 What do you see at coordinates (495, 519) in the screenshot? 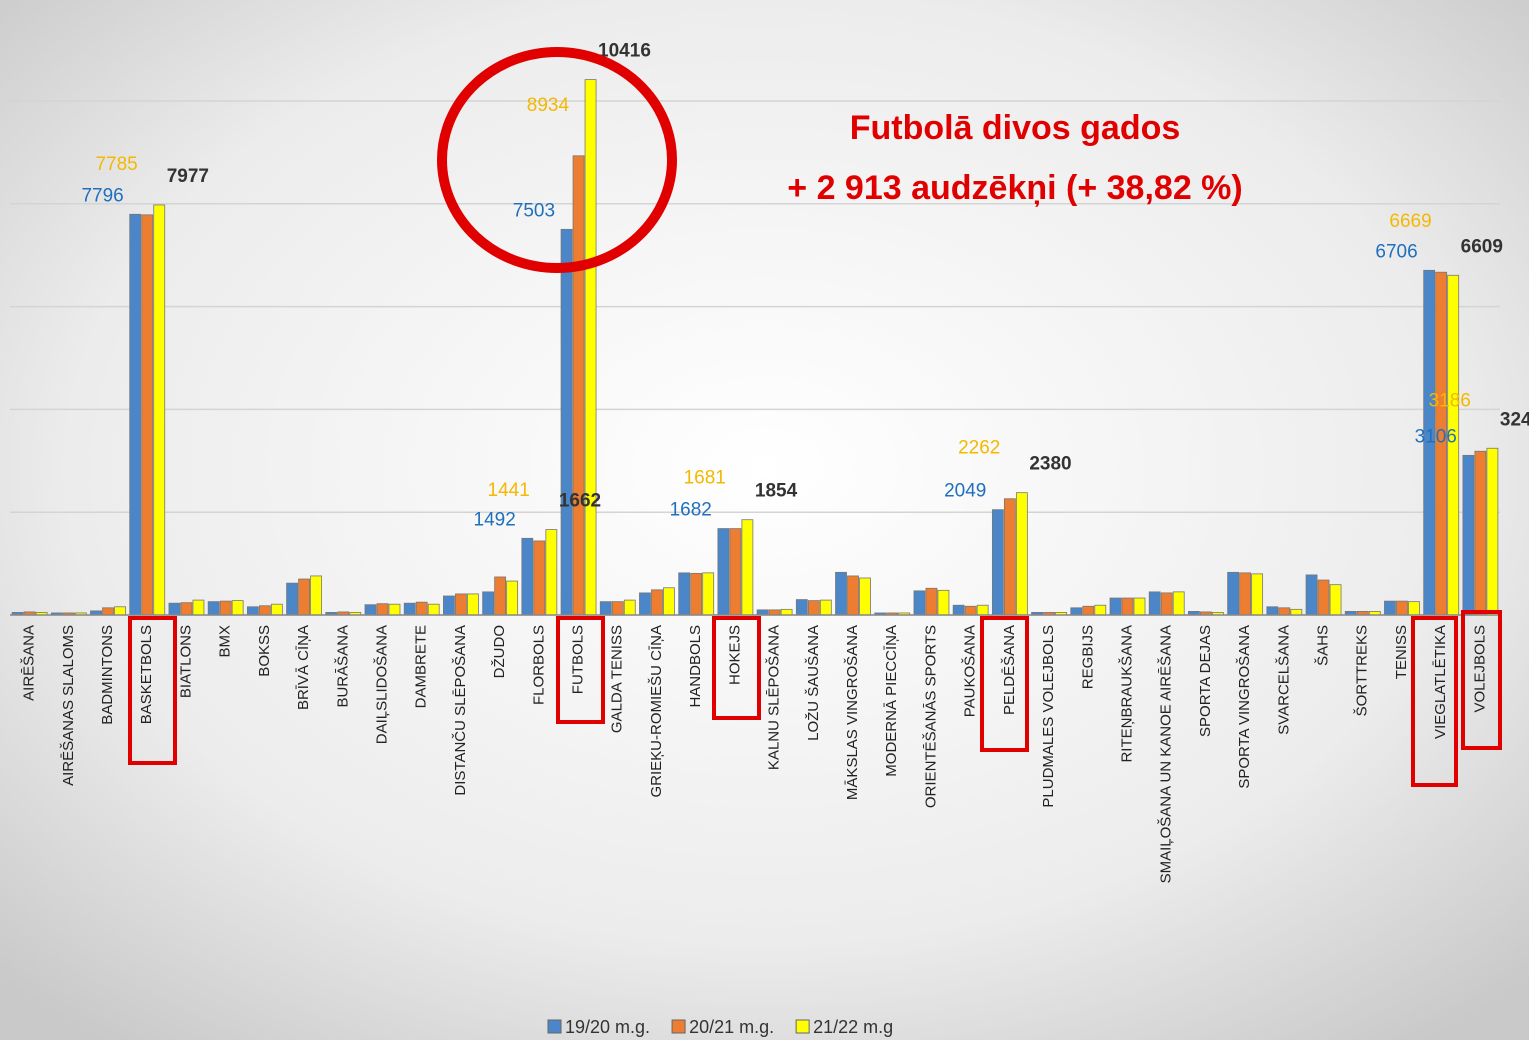
I see `data-label: 1492` at bounding box center [495, 519].